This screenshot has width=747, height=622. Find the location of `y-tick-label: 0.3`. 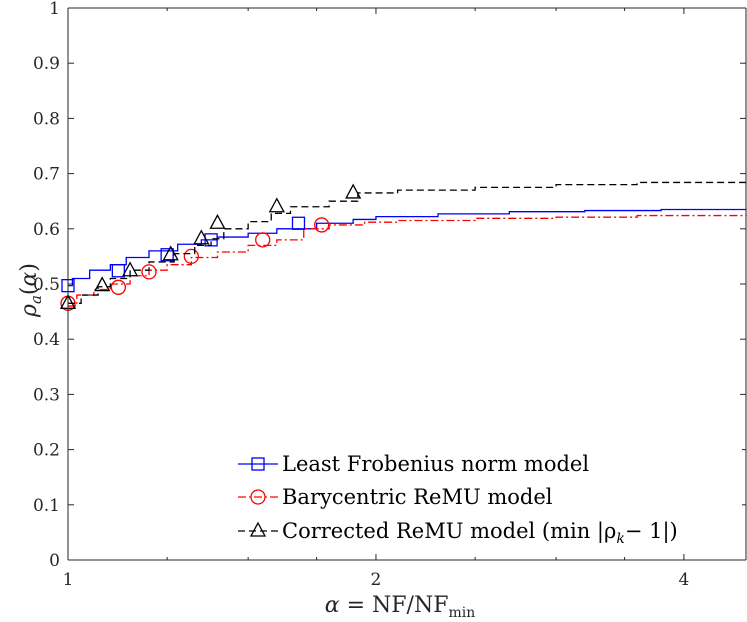

y-tick-label: 0.3 is located at coordinates (46, 395).